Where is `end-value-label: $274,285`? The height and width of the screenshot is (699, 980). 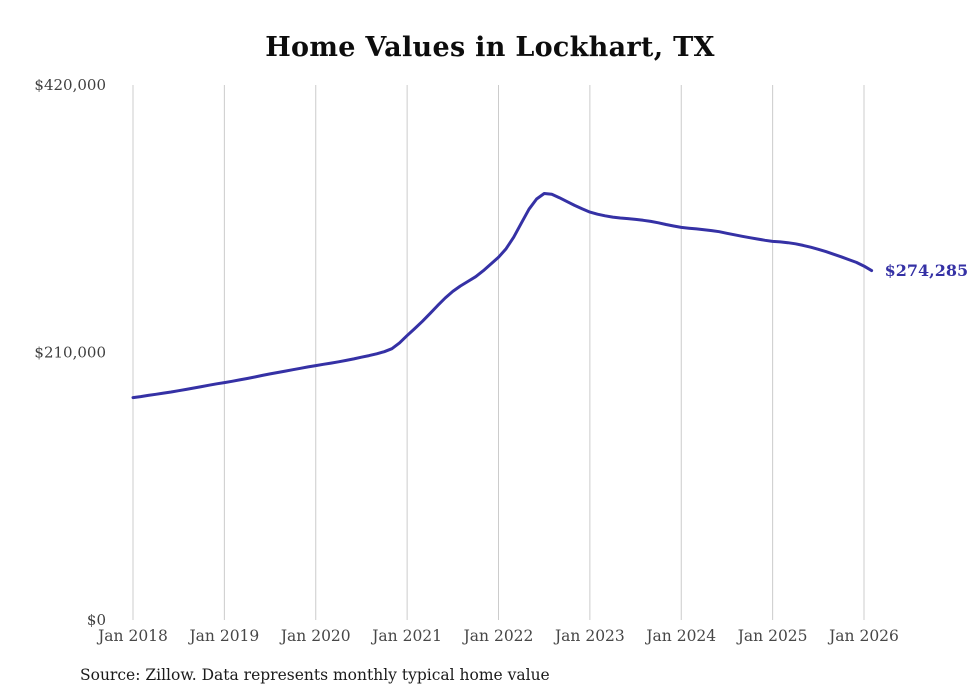 end-value-label: $274,285 is located at coordinates (926, 270).